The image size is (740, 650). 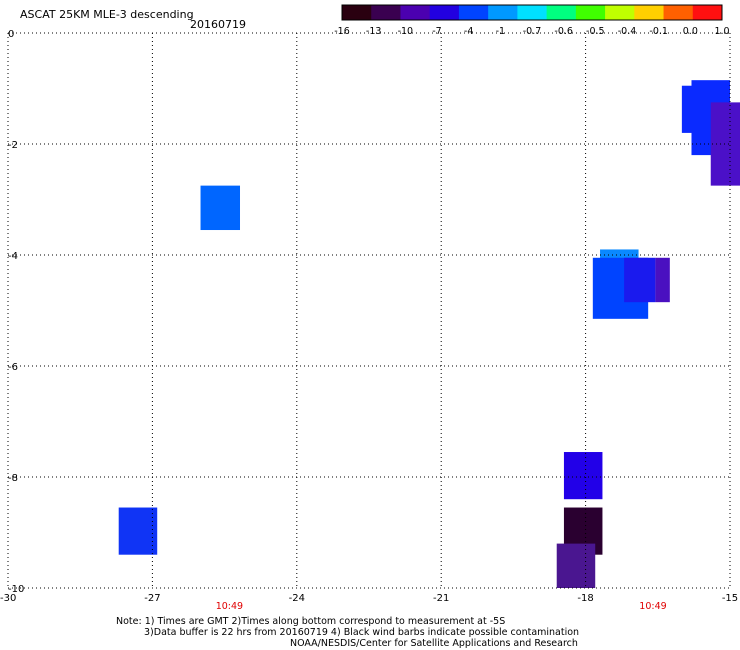 I want to click on colorbar-label: -7, so click(x=436, y=31).